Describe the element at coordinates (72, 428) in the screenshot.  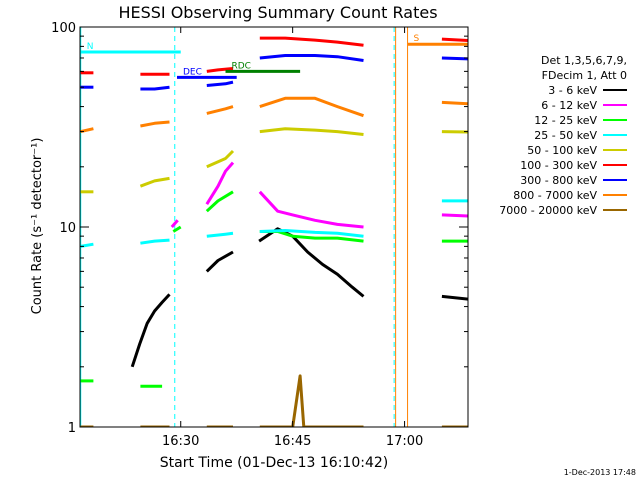
I see `y-tick-label: 1` at that location.